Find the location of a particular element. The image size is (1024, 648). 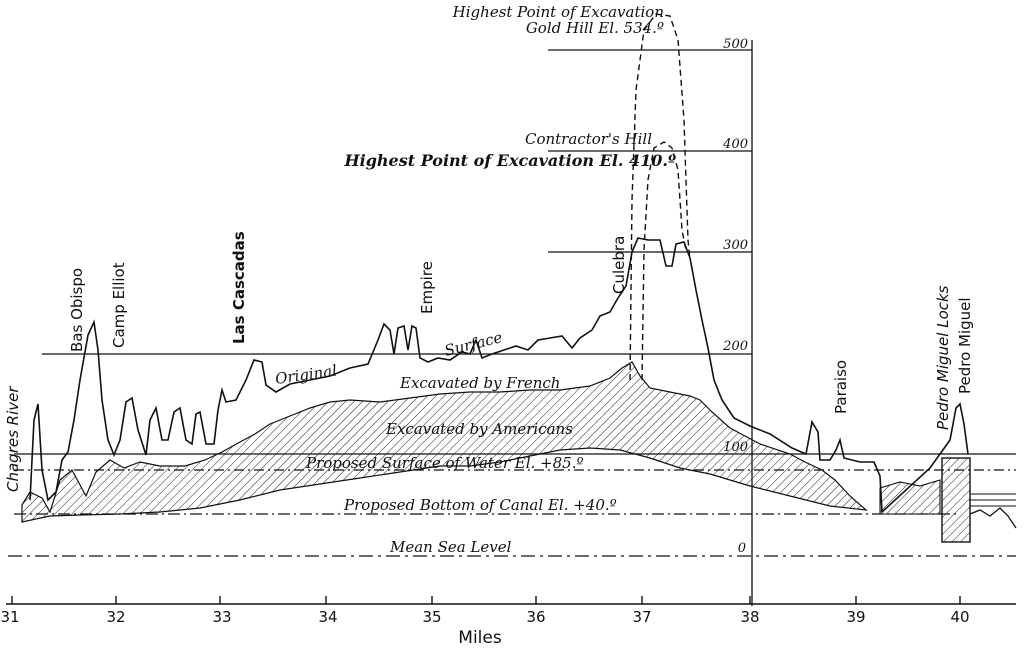

excavated-by-french-label: Excavated by French is located at coordinates (479, 383).